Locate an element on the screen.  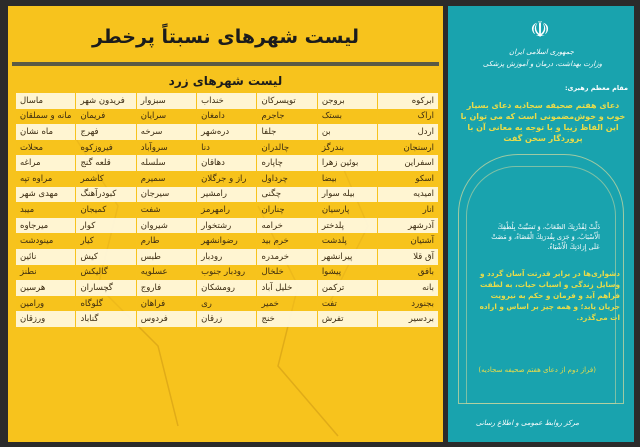
city-cell: زرقان is located at coordinates (226, 319).